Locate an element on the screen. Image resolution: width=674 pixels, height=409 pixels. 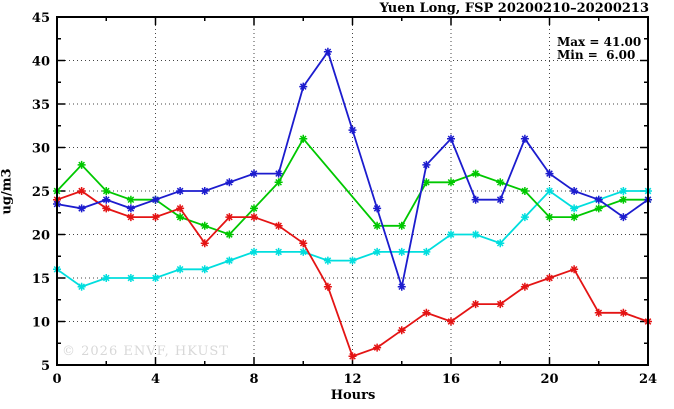
watermark-text: © 2026 ENVF, HKUST is located at coordinates (145, 351).